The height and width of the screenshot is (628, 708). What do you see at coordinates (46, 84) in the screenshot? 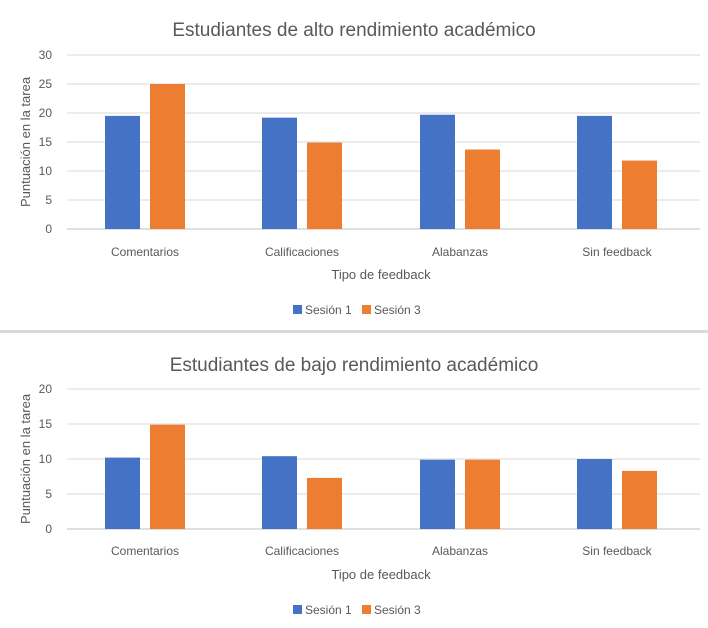
I see `y-tick-label: 25` at bounding box center [46, 84].